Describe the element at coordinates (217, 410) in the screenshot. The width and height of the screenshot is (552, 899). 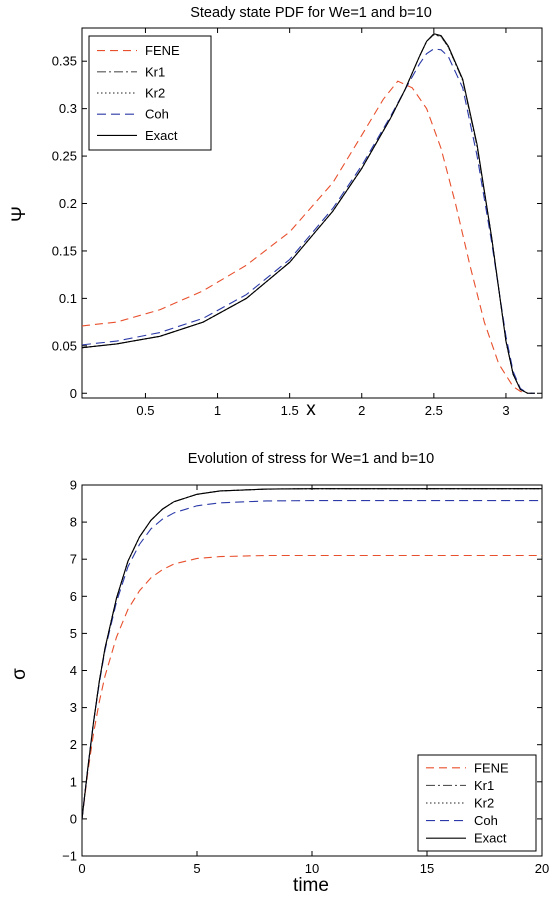
I see `x-tick-label: 1` at that location.